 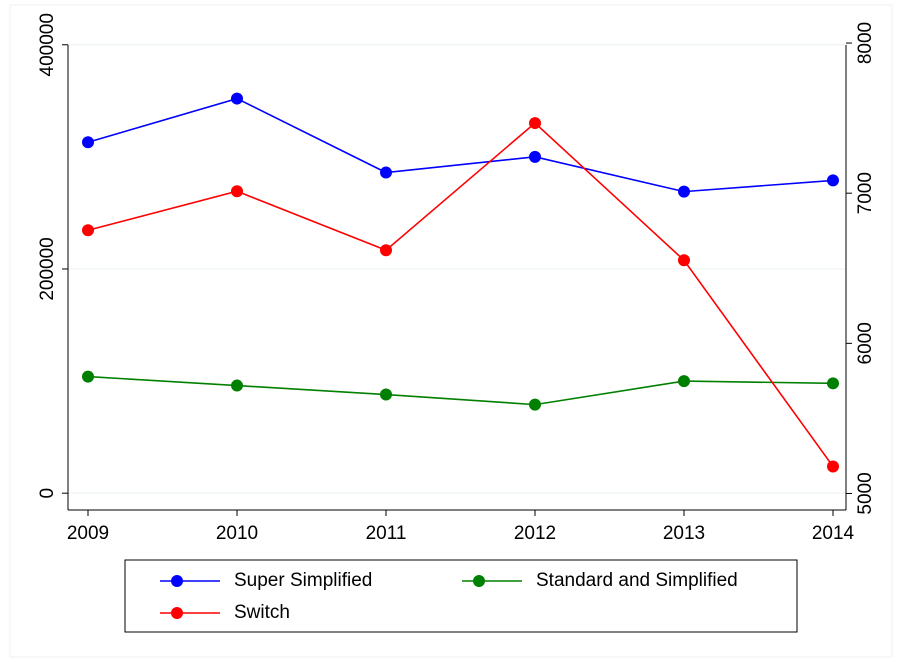 What do you see at coordinates (386, 533) in the screenshot?
I see `x-tick-label: 2011` at bounding box center [386, 533].